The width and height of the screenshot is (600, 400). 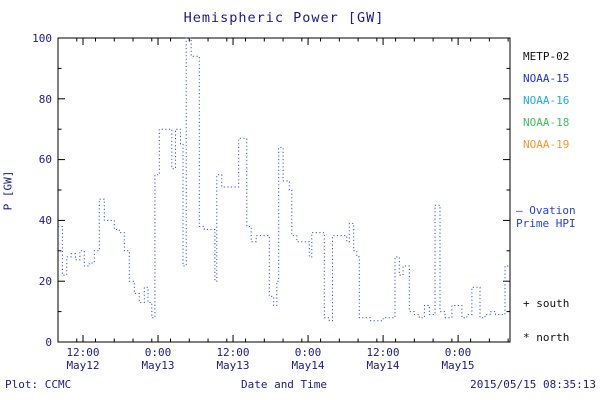 I want to click on x-tick-label: 12:00 May13, so click(x=233, y=359).